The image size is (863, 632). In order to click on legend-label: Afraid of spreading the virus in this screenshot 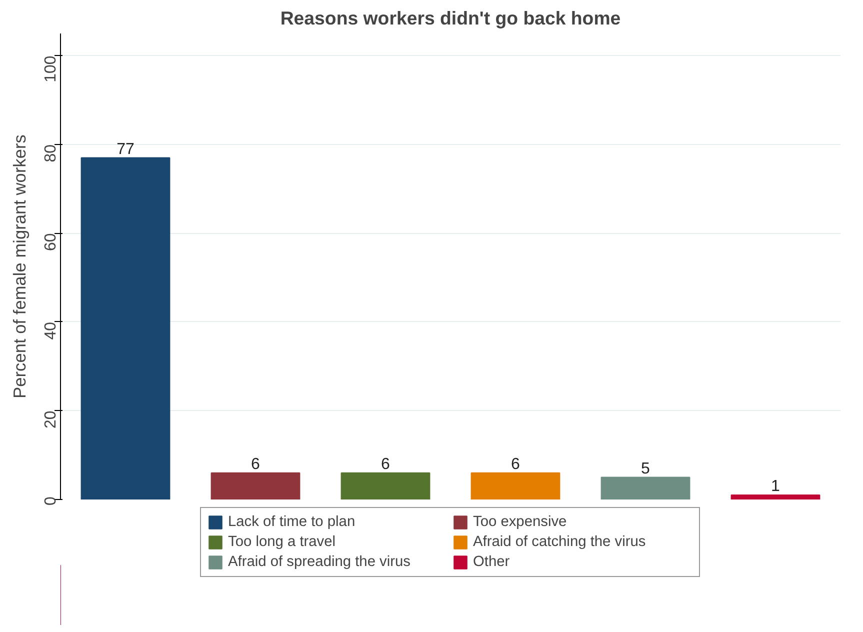, I will do `click(320, 562)`.